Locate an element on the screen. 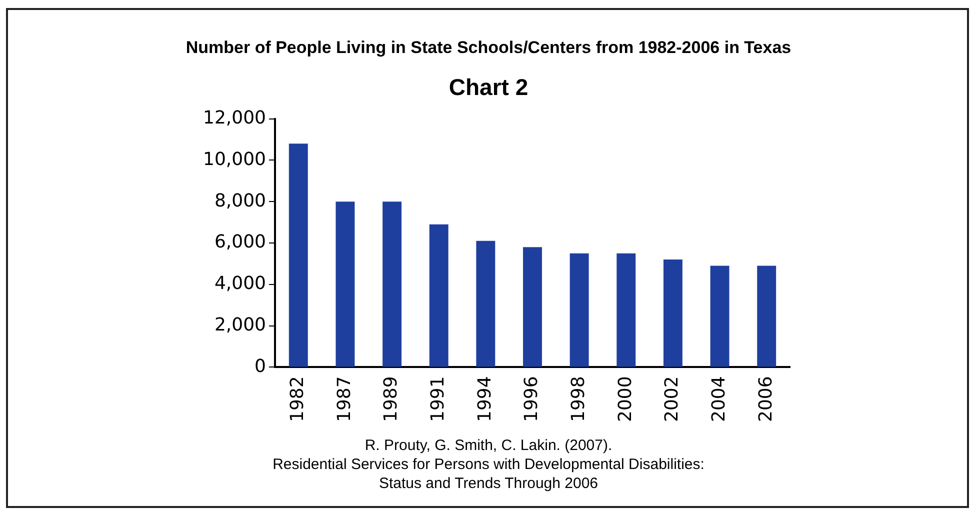 The width and height of the screenshot is (977, 517). x-tick-label: 2000 is located at coordinates (625, 399).